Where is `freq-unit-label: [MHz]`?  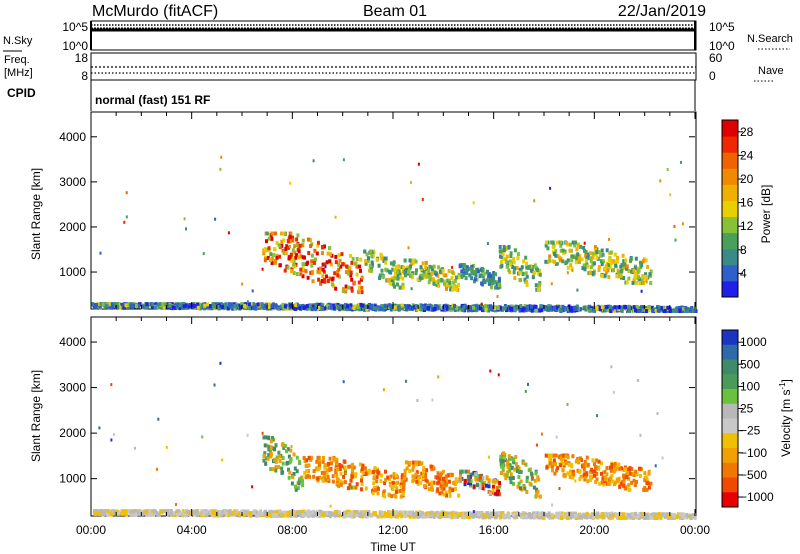 freq-unit-label: [MHz] is located at coordinates (18, 73).